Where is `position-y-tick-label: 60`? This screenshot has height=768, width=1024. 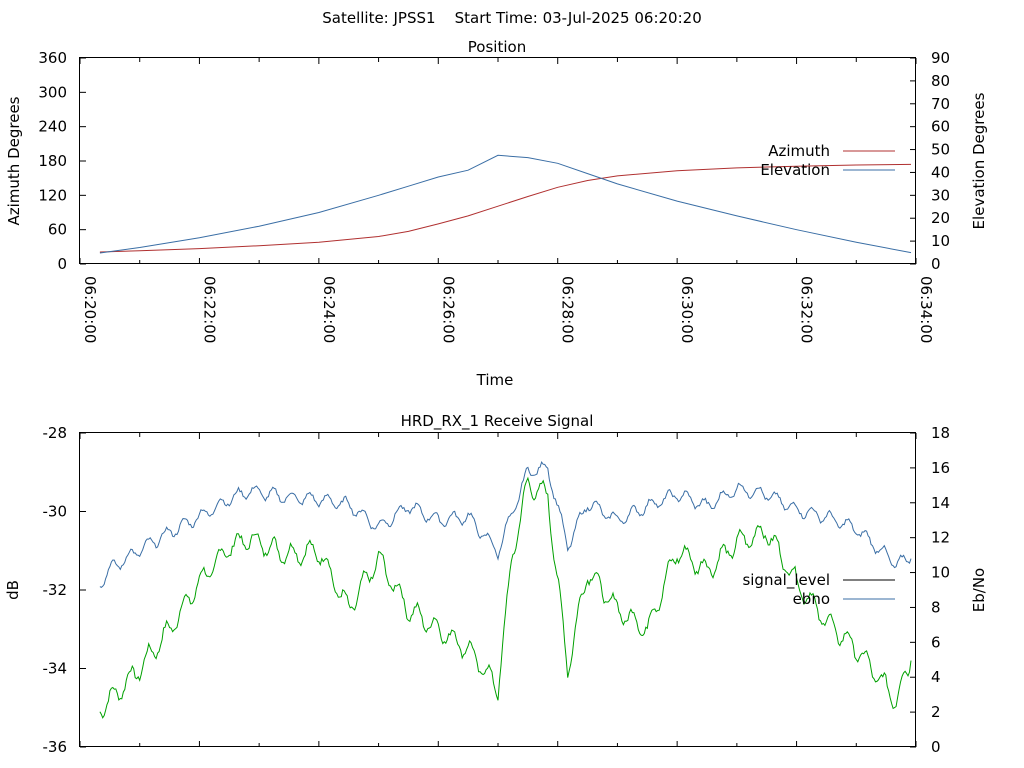
position-y-tick-label: 60 is located at coordinates (57, 230).